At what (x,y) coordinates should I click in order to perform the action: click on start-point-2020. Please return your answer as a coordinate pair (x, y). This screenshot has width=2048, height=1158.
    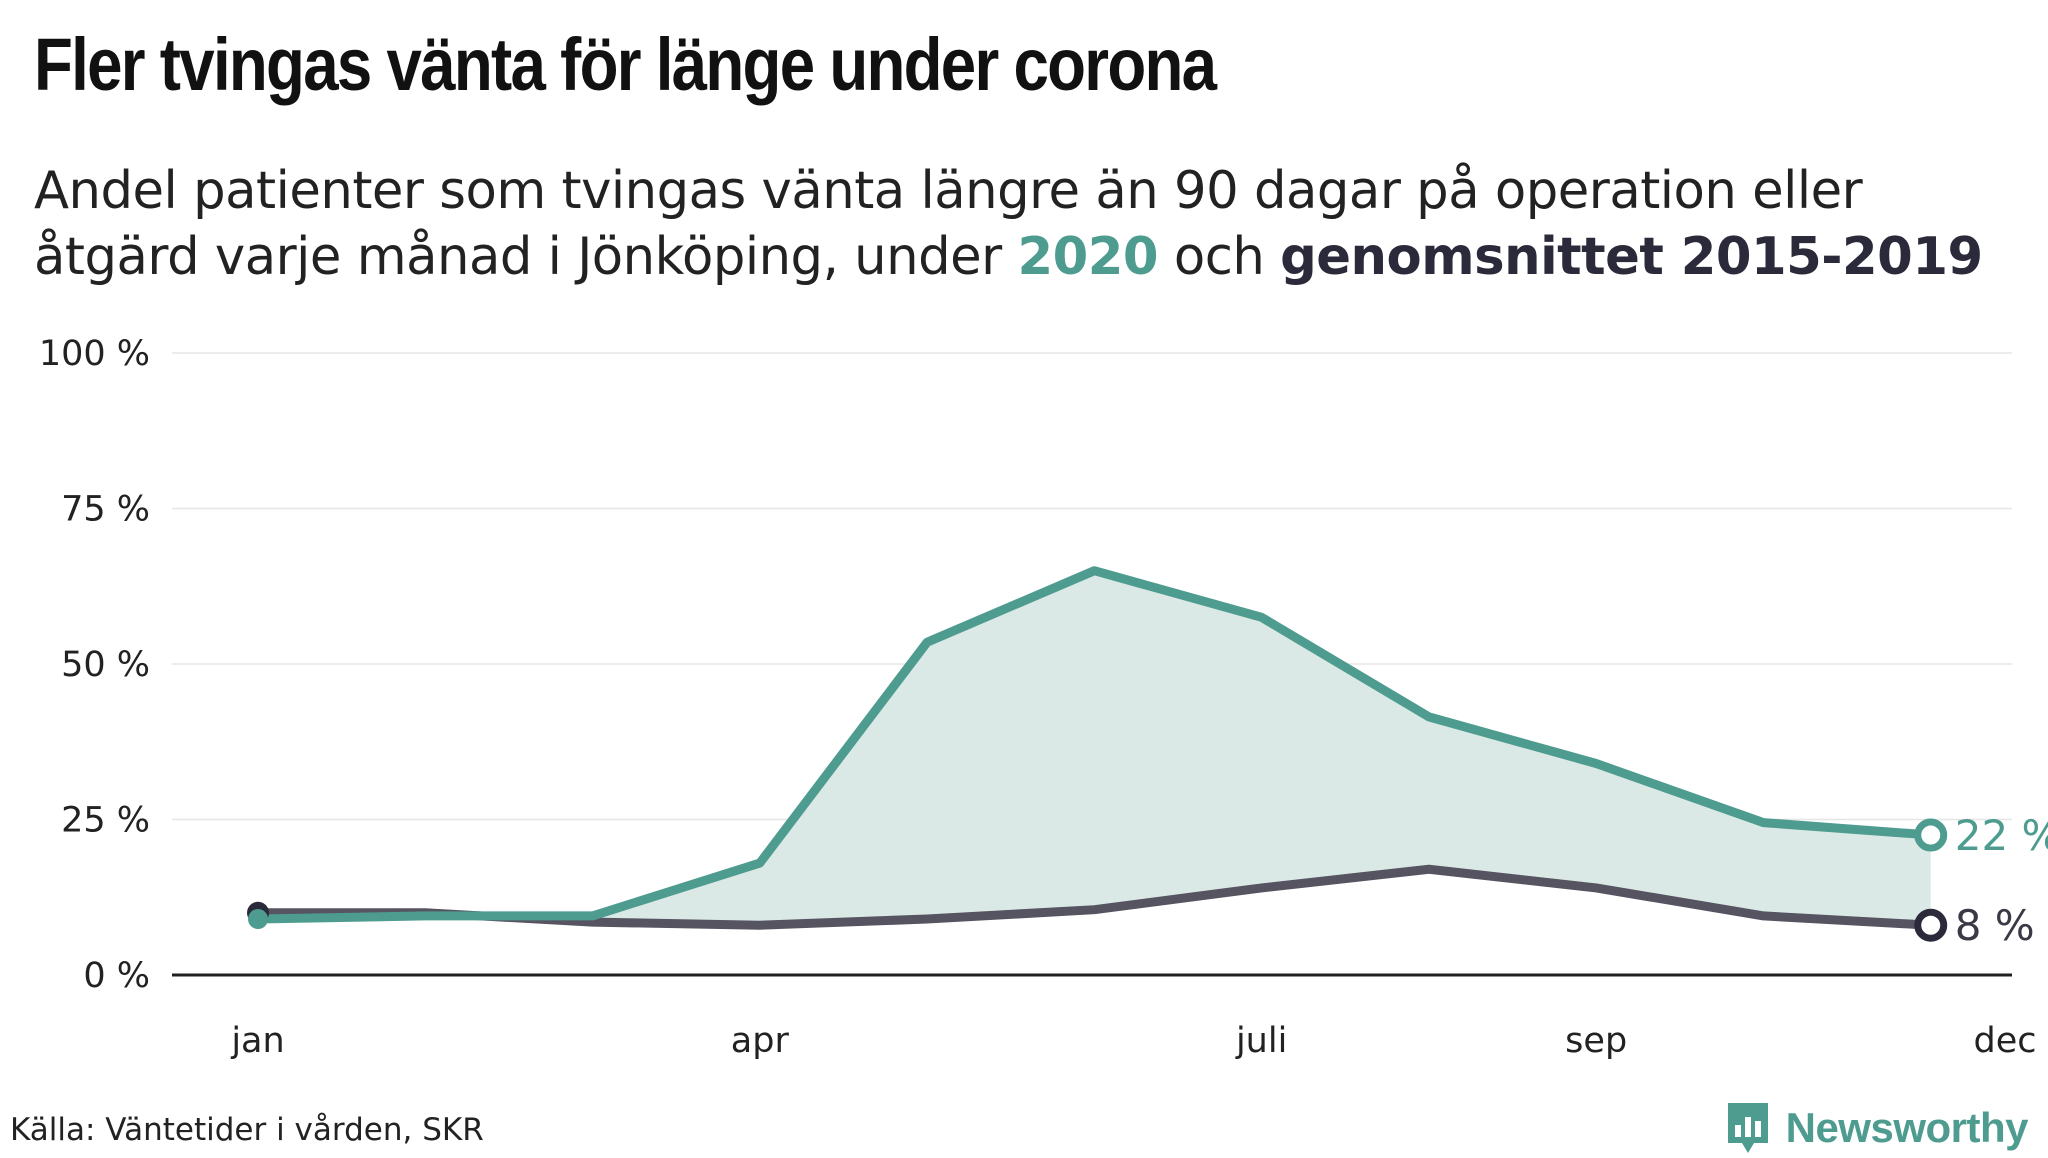
    Looking at the image, I should click on (258, 919).